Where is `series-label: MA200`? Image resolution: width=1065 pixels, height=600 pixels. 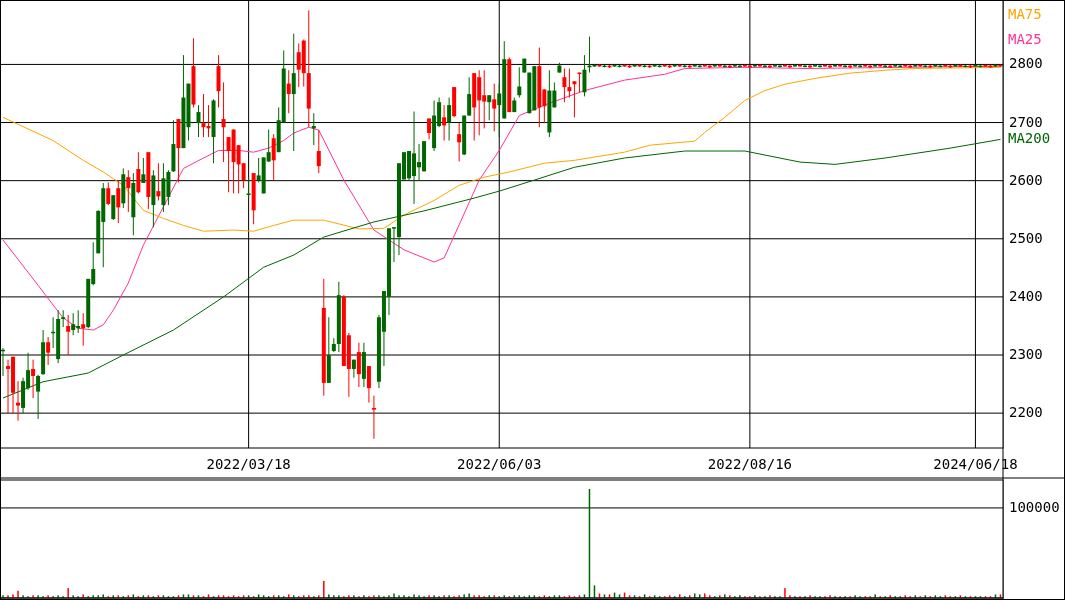
series-label: MA200 is located at coordinates (1029, 138).